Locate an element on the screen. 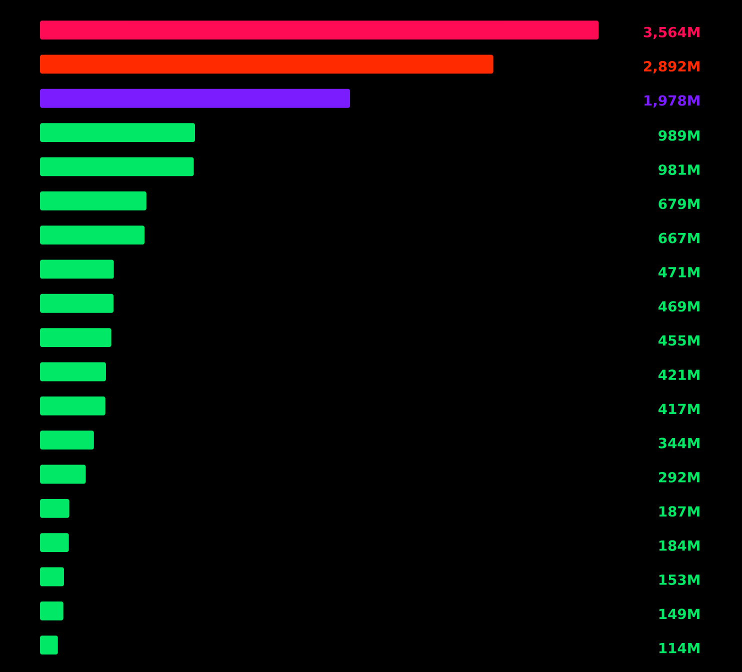 This screenshot has height=672, width=742. data-label: 471M is located at coordinates (679, 272).